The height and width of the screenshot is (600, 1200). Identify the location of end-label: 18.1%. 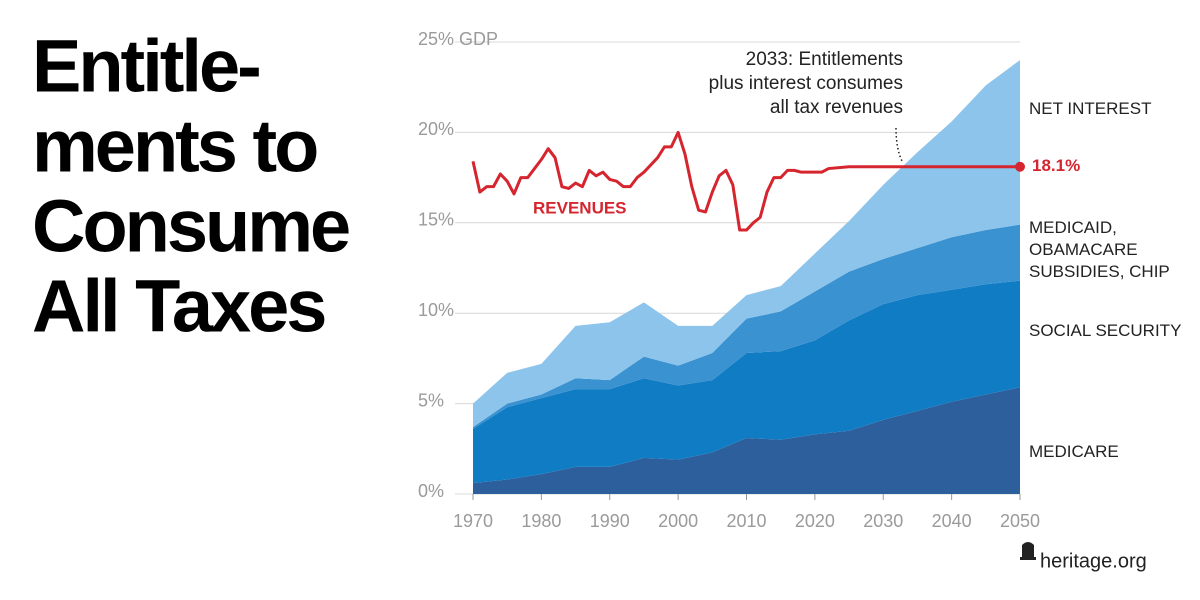
(1056, 165).